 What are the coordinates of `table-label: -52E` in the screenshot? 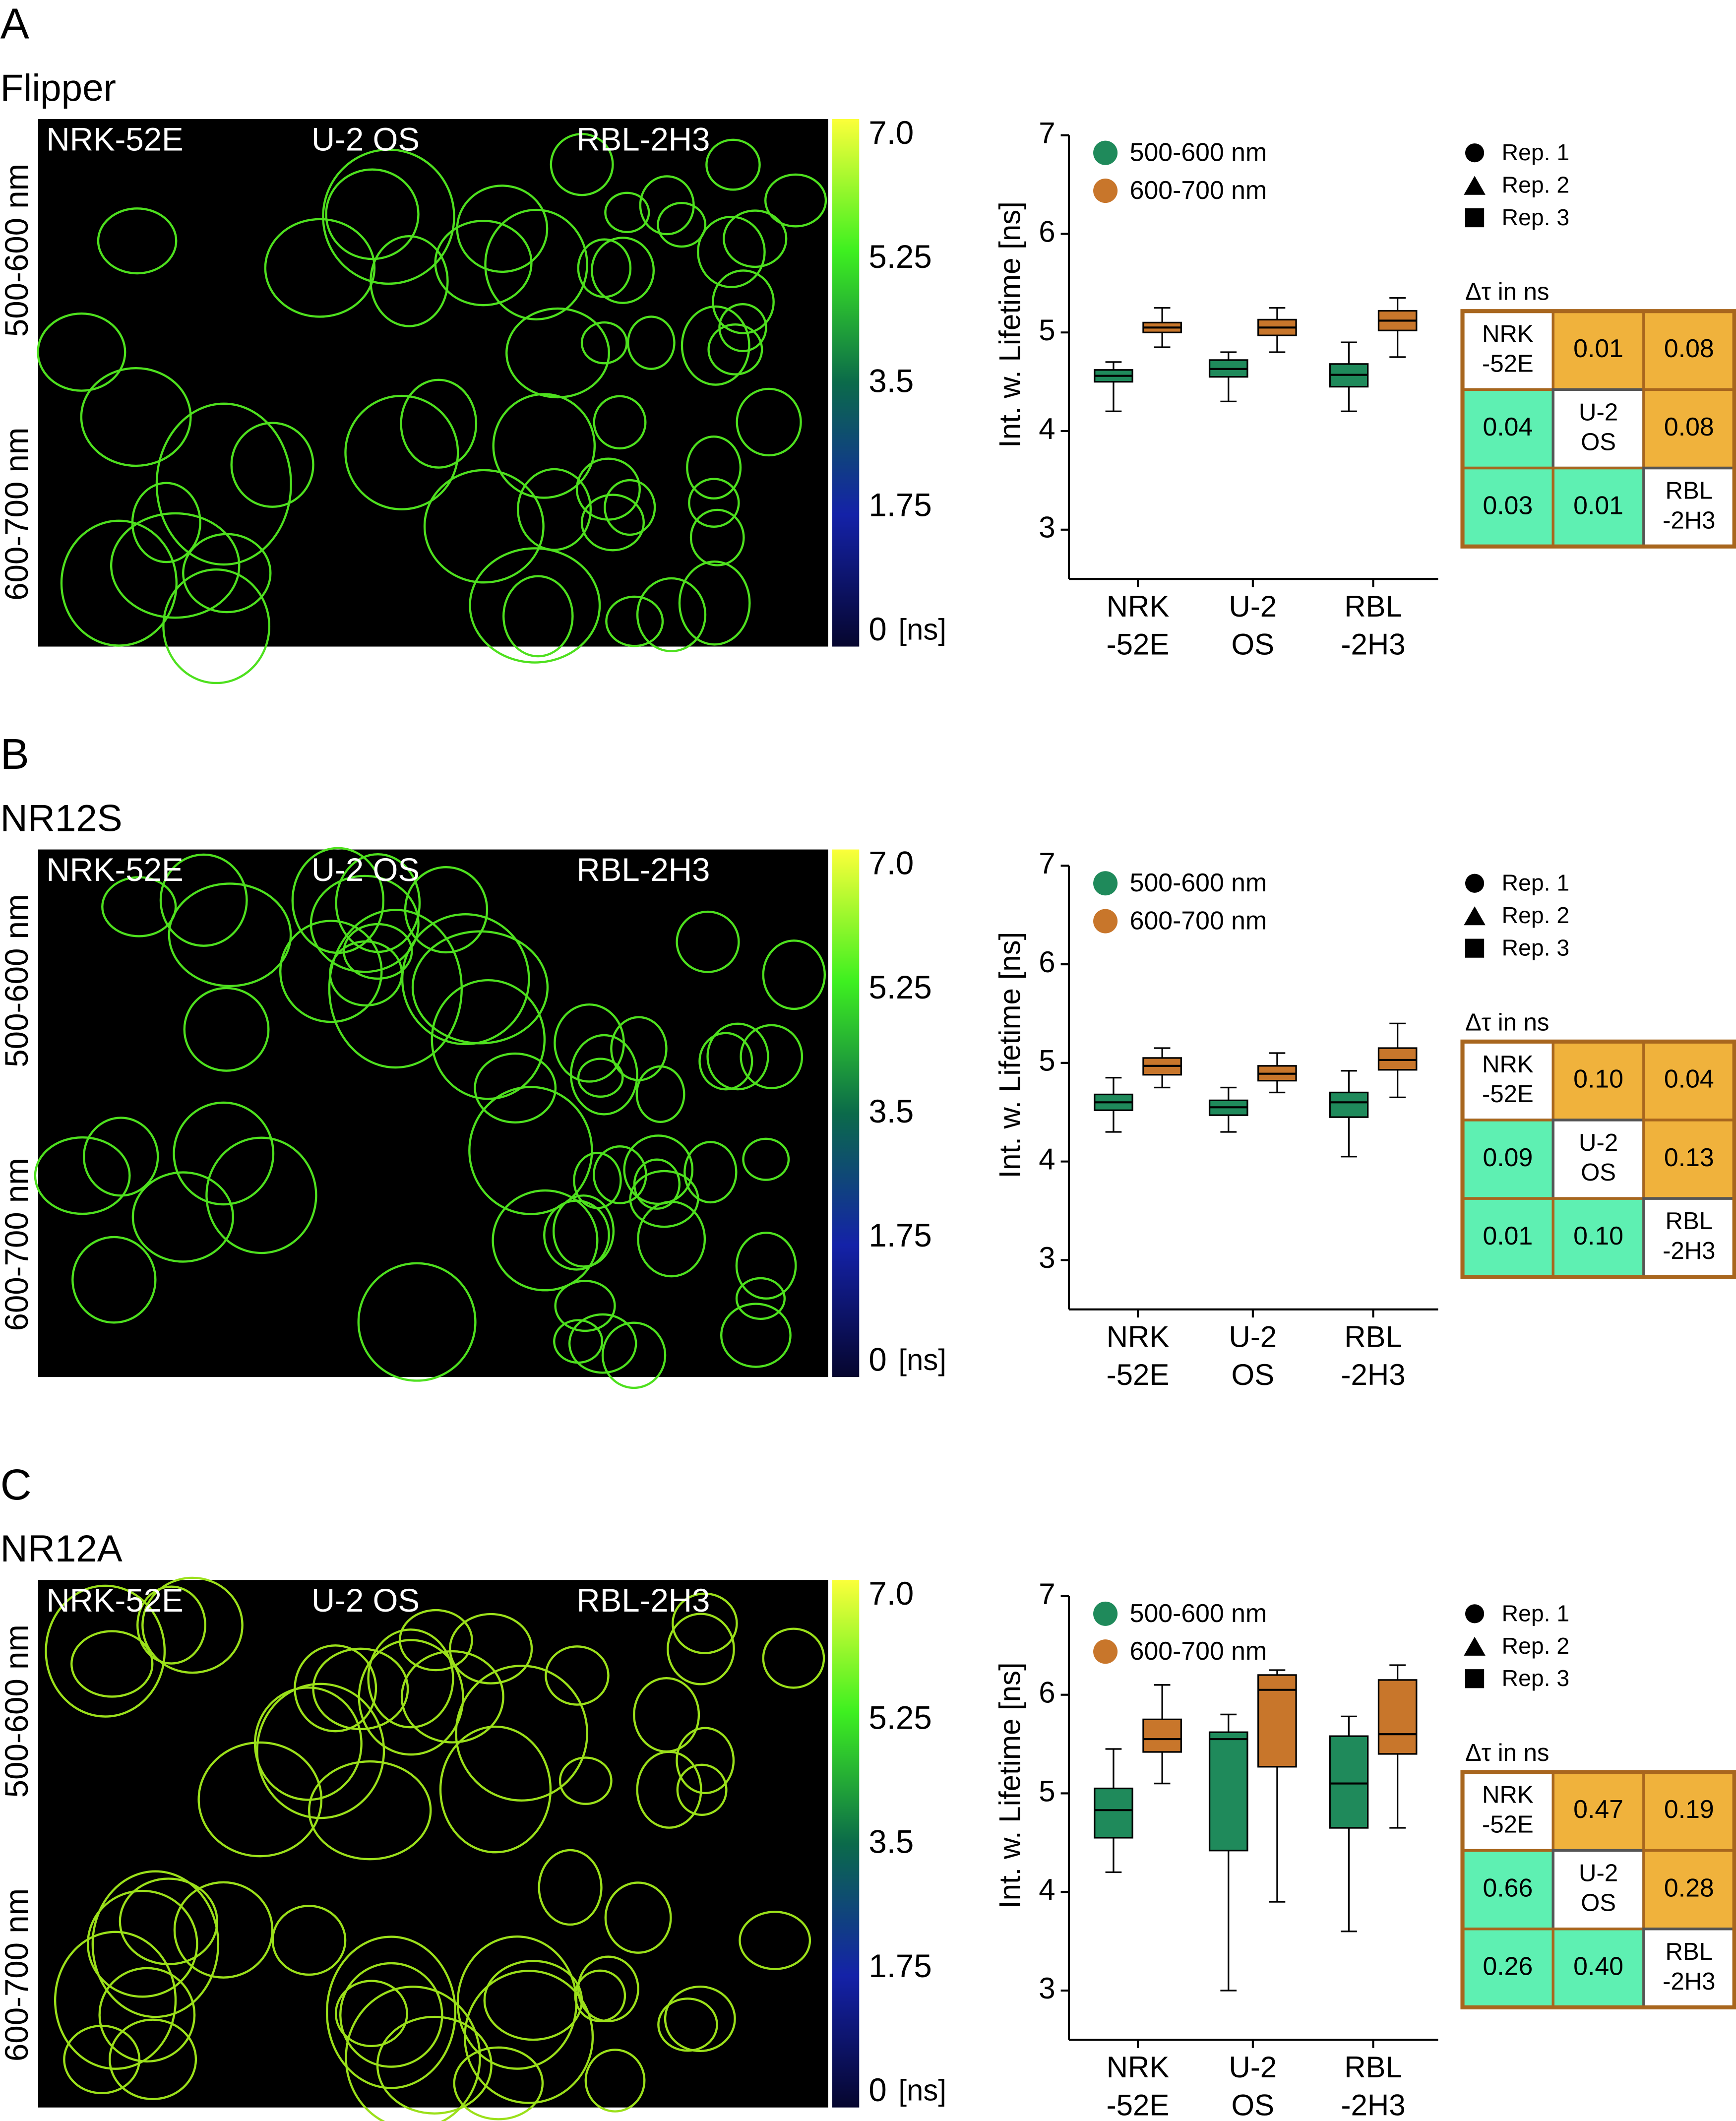 It's located at (1508, 1824).